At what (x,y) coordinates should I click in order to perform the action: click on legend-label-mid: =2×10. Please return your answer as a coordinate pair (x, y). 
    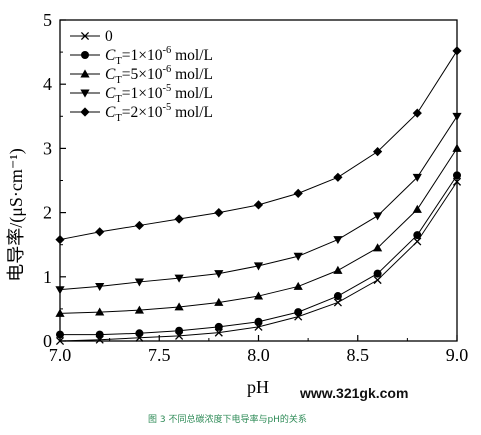
    Looking at the image, I should click on (142, 112).